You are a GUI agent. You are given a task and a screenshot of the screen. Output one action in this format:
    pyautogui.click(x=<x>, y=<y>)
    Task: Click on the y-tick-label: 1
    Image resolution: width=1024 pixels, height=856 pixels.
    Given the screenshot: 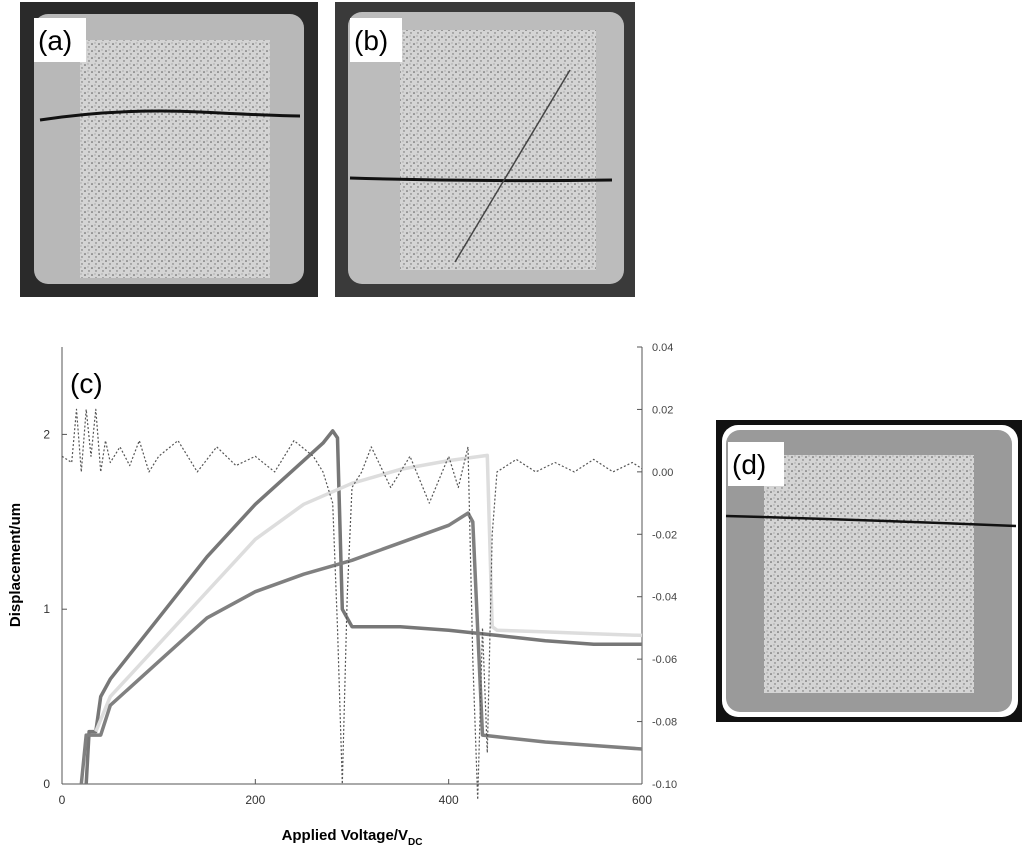 What is the action you would take?
    pyautogui.click(x=46, y=609)
    